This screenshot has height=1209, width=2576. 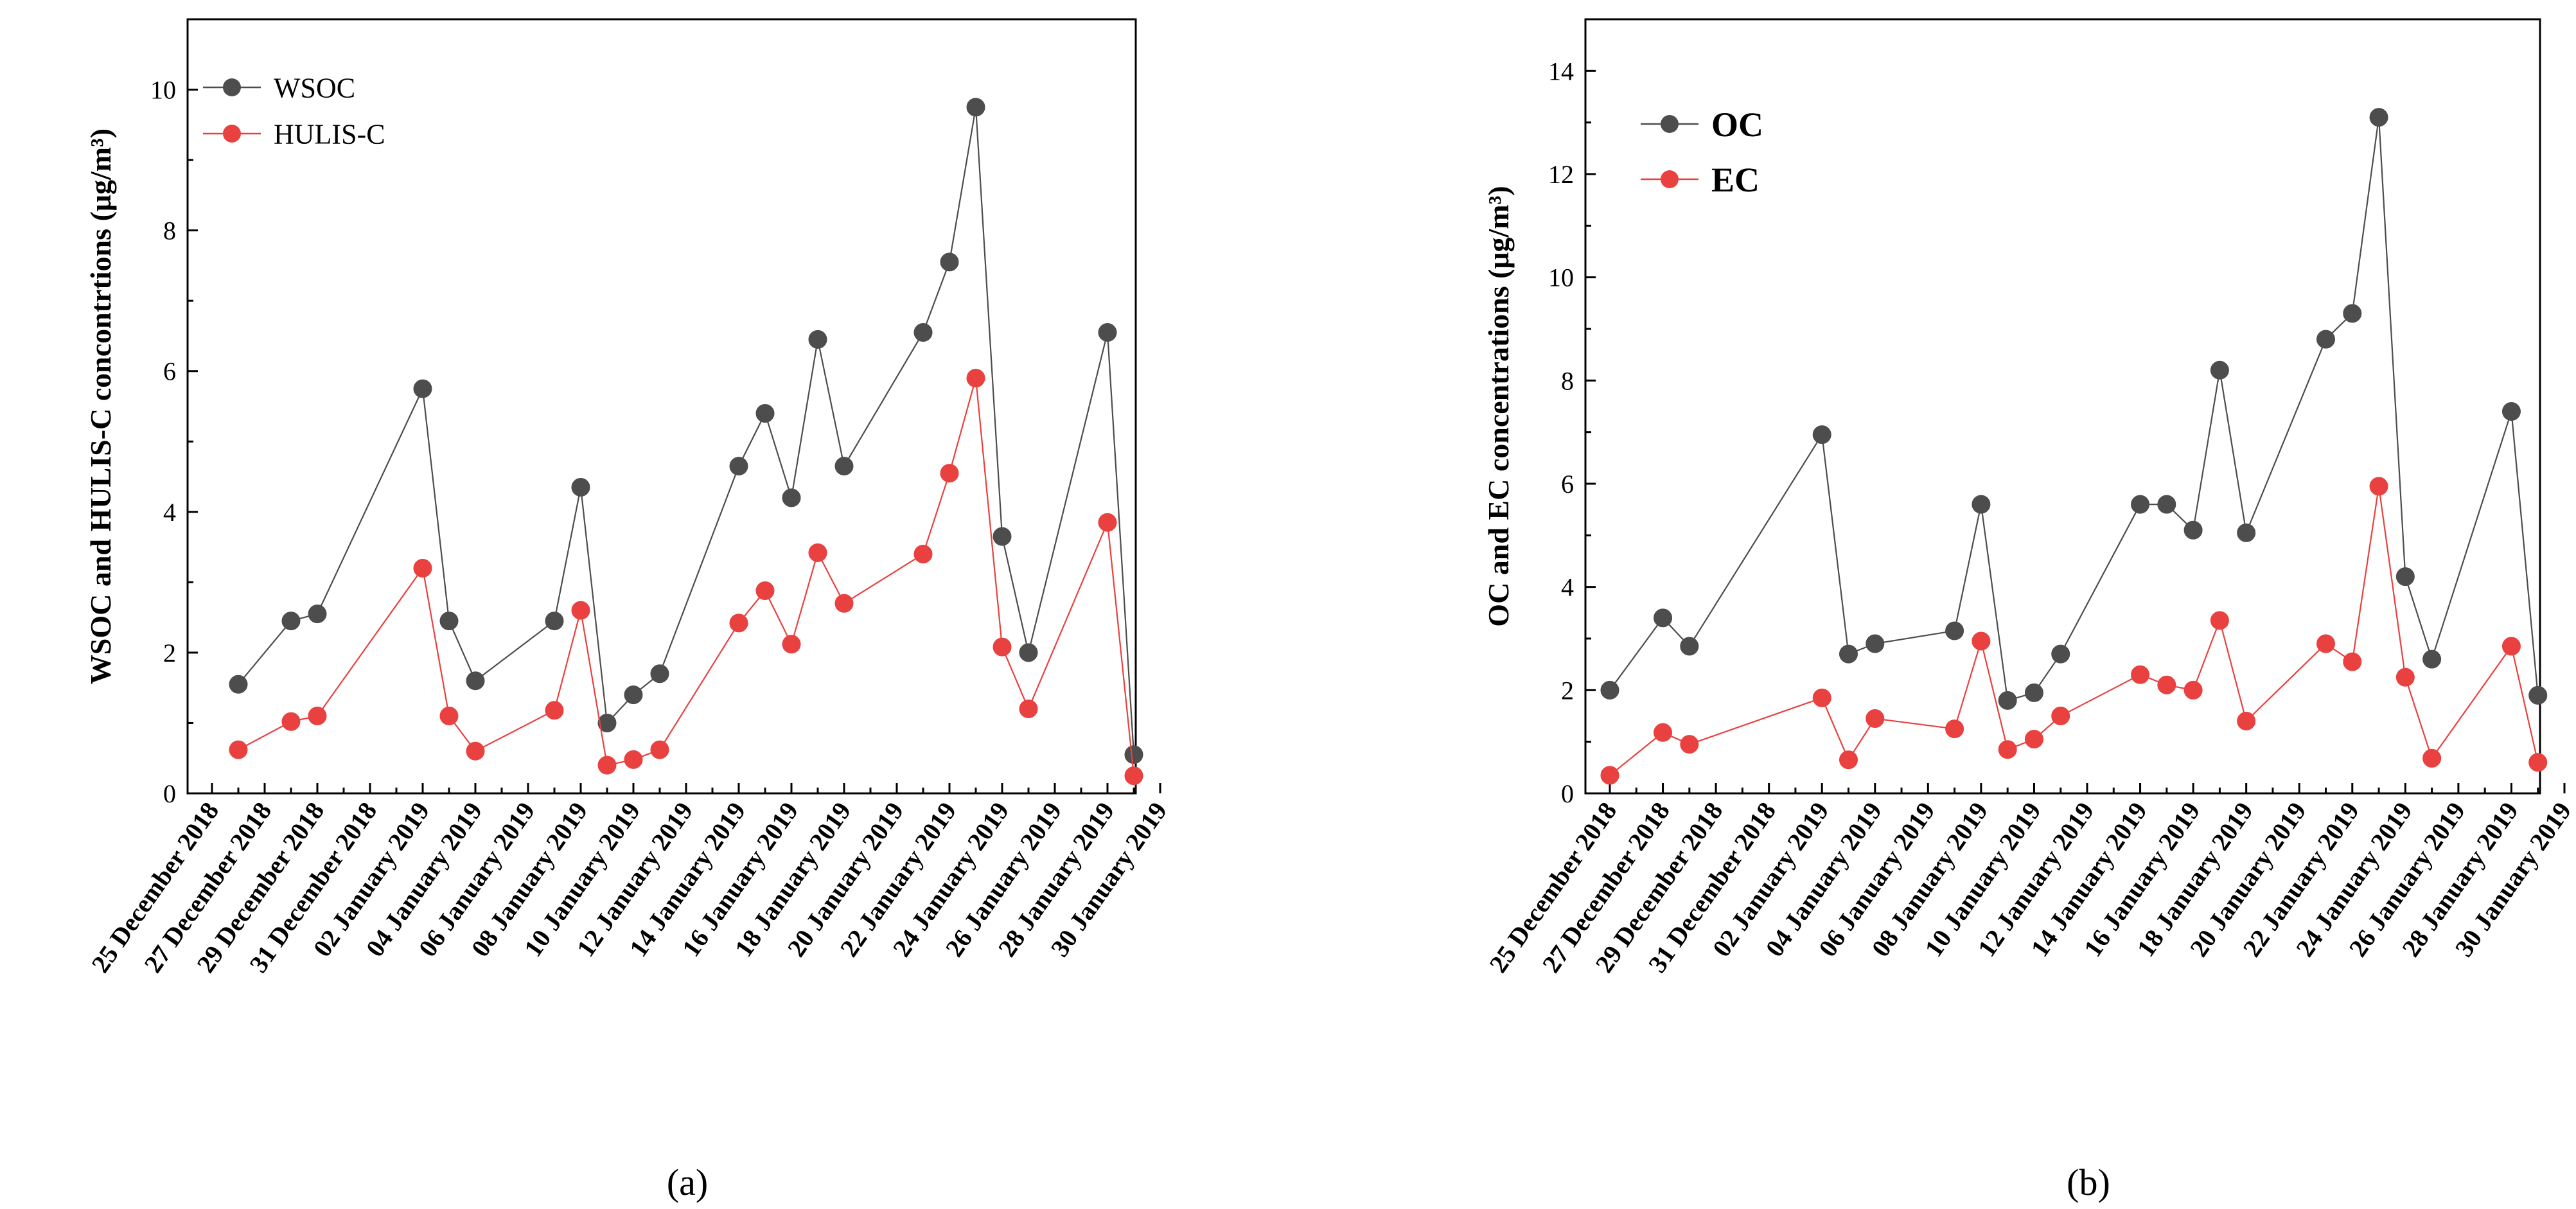 What do you see at coordinates (1561, 71) in the screenshot?
I see `y-tick-label: 14` at bounding box center [1561, 71].